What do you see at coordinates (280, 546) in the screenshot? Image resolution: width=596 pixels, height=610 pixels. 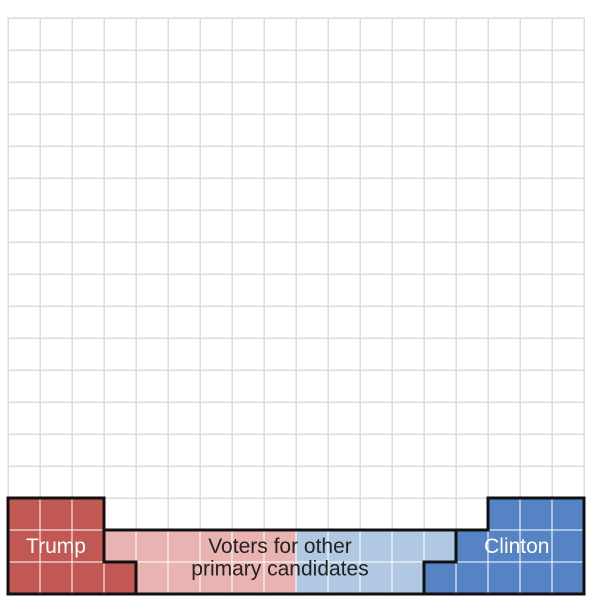 I see `other-candidates-label-line-1: Voters for other` at bounding box center [280, 546].